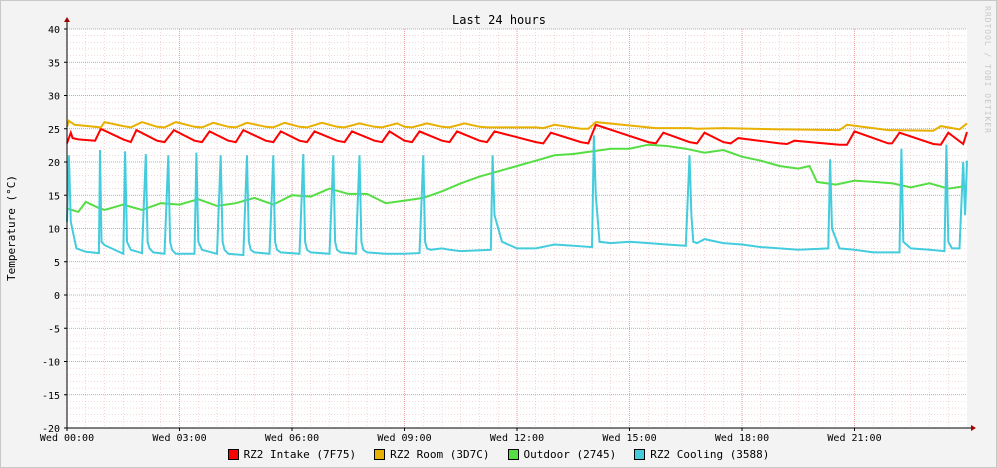  Describe the element at coordinates (67, 19) in the screenshot. I see `y-axis-arrow` at that location.